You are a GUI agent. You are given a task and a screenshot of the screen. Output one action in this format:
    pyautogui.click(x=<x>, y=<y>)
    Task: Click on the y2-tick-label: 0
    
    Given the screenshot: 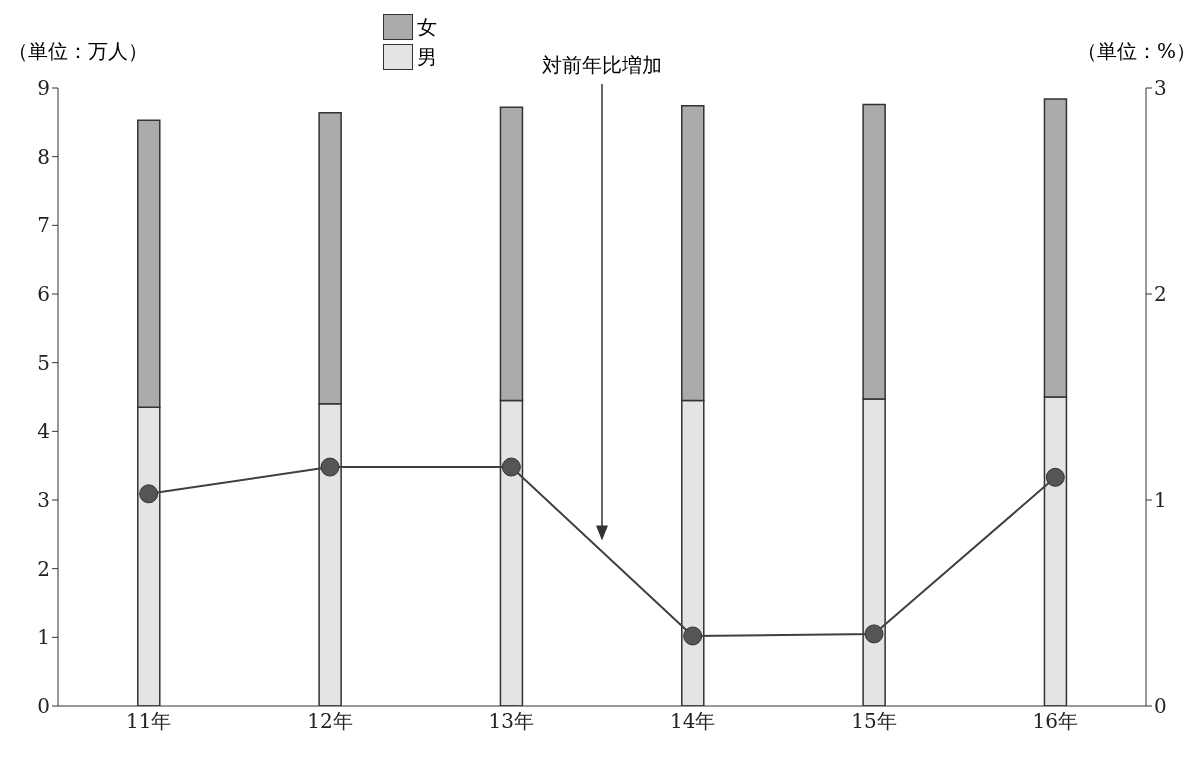 What is the action you would take?
    pyautogui.click(x=1160, y=706)
    